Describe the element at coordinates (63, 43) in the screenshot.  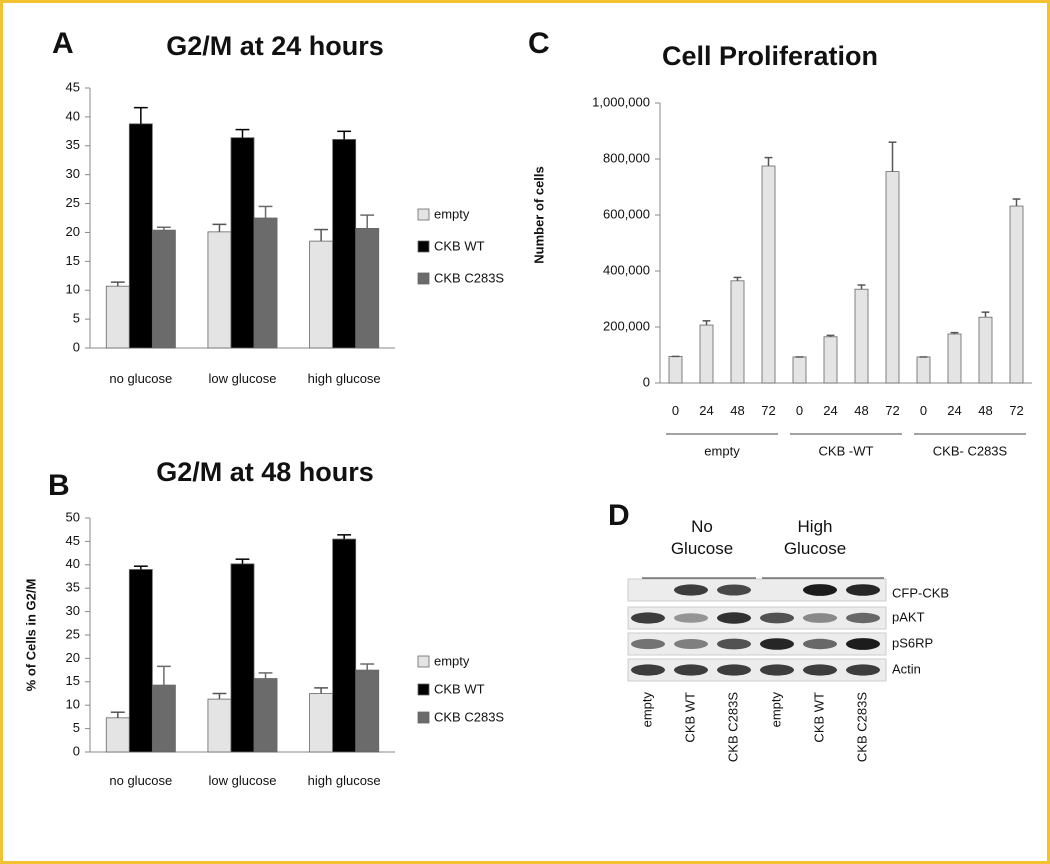
I see `panel-label: A` at that location.